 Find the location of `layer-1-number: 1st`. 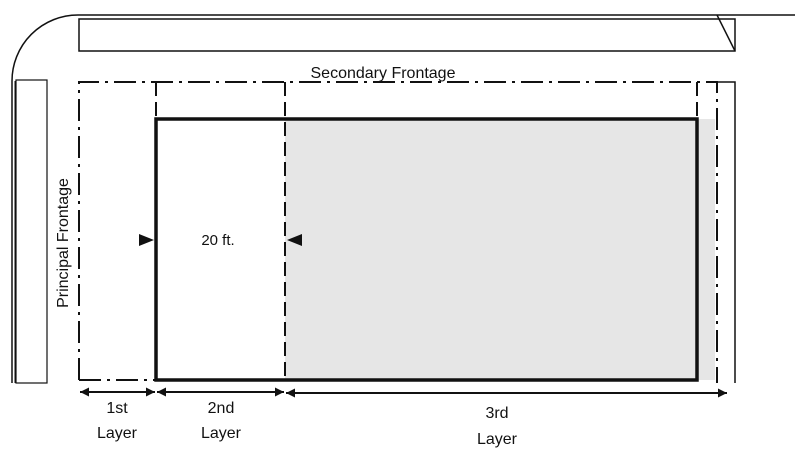

layer-1-number: 1st is located at coordinates (117, 408).